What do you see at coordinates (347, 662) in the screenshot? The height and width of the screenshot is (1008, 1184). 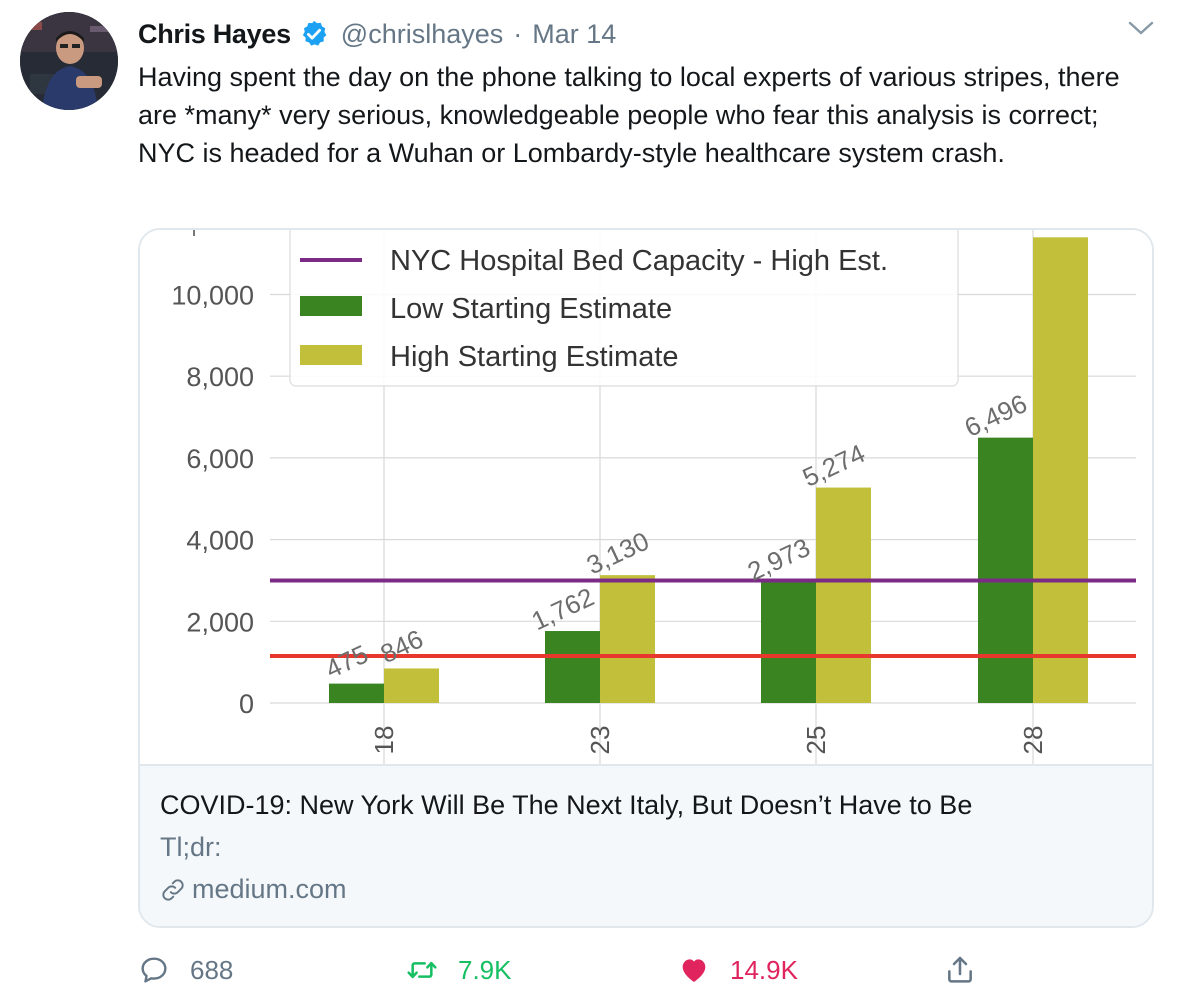 I see `data-label: 475` at bounding box center [347, 662].